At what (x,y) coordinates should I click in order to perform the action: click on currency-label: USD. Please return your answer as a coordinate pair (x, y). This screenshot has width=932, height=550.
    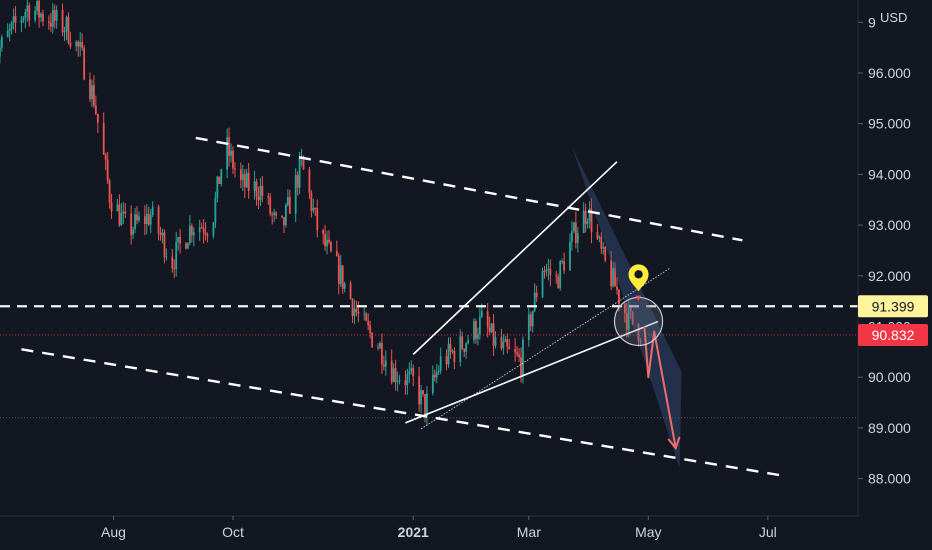
    Looking at the image, I should click on (893, 17).